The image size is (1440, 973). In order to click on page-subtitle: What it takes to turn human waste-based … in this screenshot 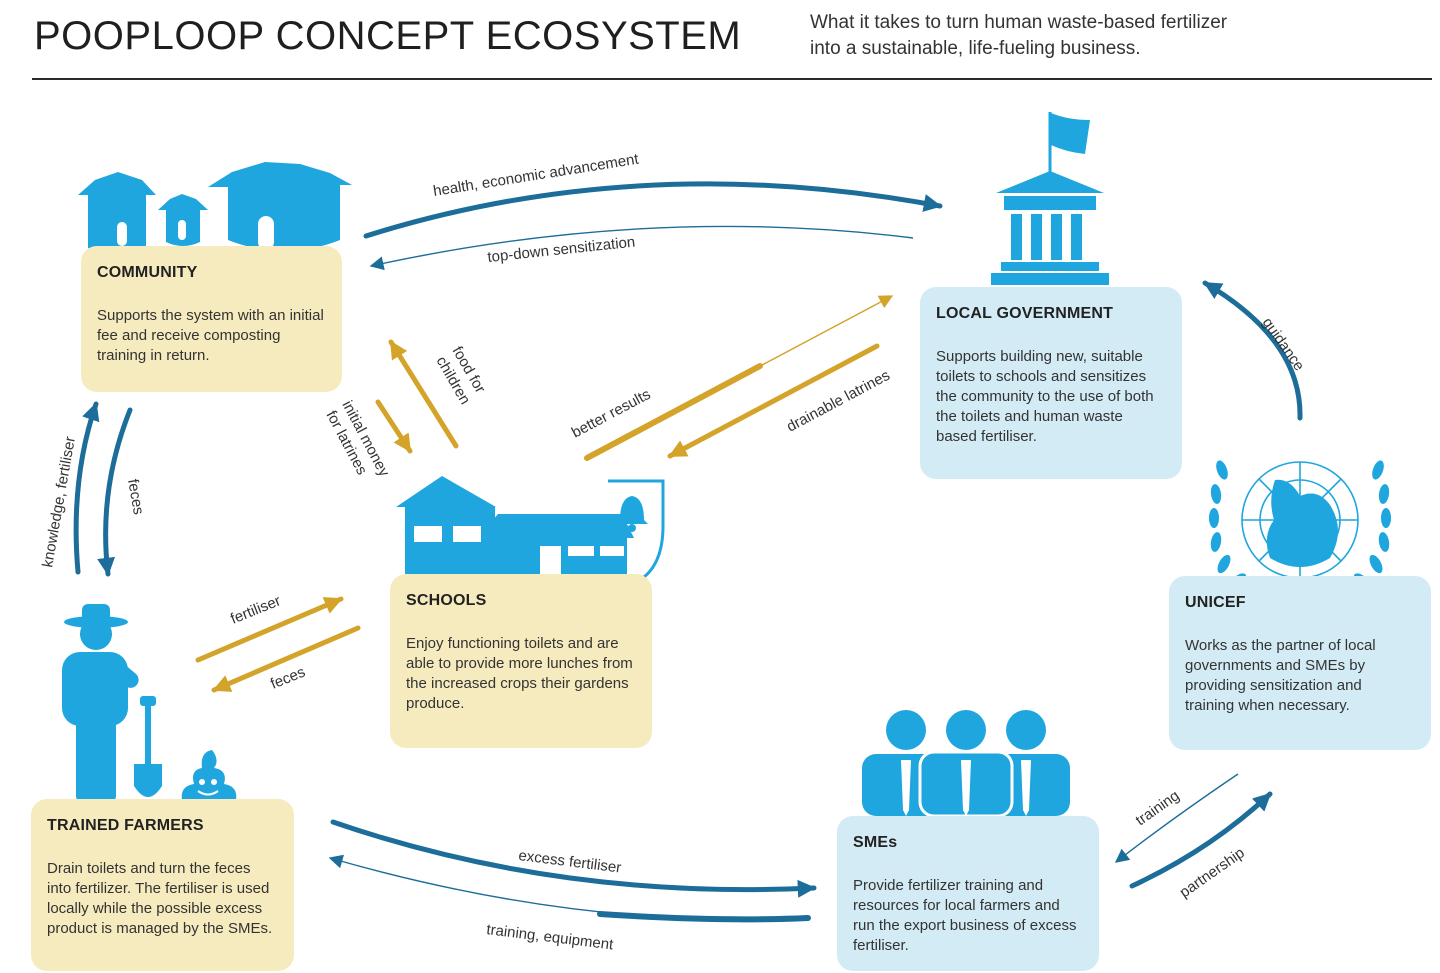, I will do `click(1070, 36)`.